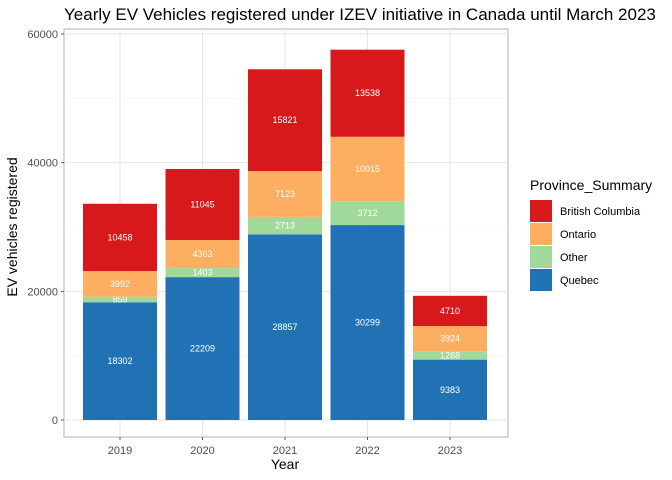  What do you see at coordinates (367, 451) in the screenshot?
I see `x-tick-label: 2022` at bounding box center [367, 451].